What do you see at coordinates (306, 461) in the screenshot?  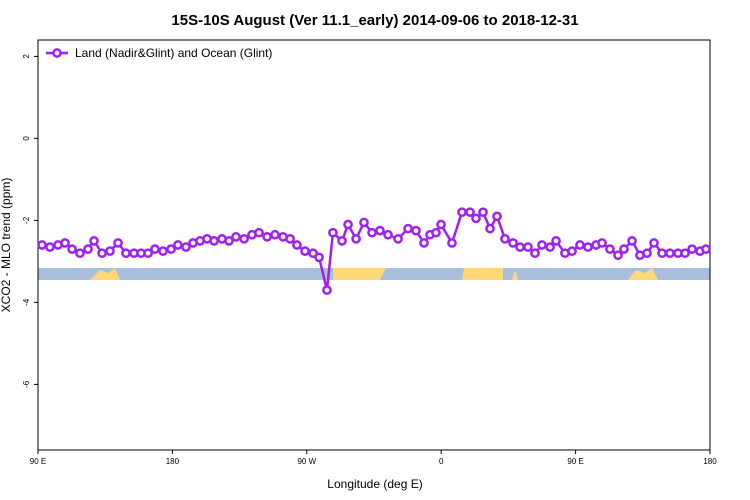 I see `x-tick-label: 90 W` at bounding box center [306, 461].